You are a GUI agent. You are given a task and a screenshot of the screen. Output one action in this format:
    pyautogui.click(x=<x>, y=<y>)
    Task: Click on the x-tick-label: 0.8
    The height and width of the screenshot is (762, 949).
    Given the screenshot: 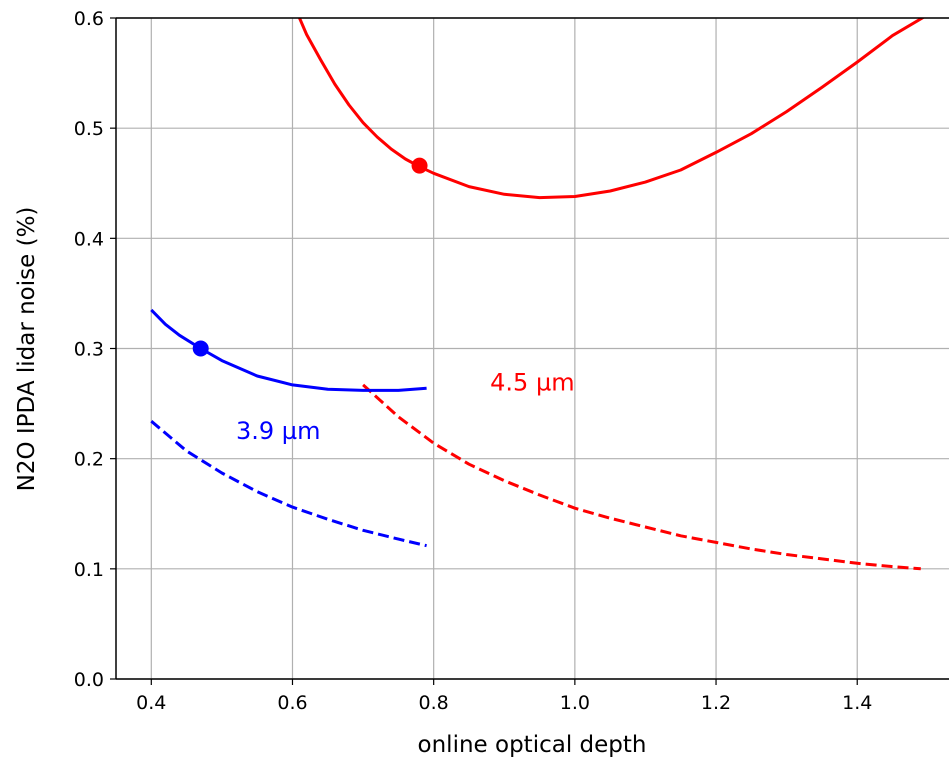 What is the action you would take?
    pyautogui.click(x=434, y=703)
    